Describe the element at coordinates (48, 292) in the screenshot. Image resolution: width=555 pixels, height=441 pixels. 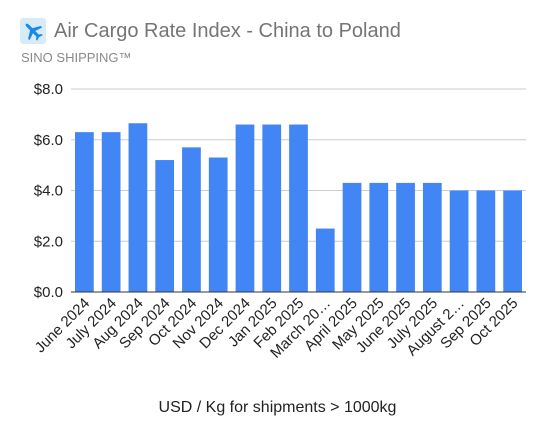
I see `y-tick-label: $0.0` at that location.